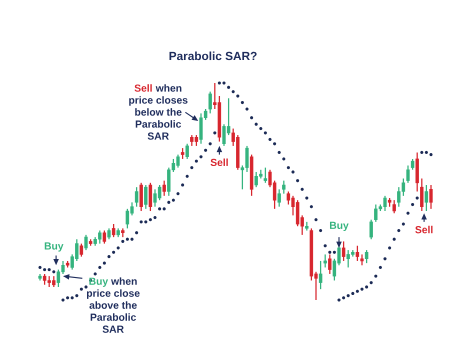 Image resolution: width=474 pixels, height=347 pixels. Describe the element at coordinates (113, 305) in the screenshot. I see `annotation: Buy when price close above the Parabolic SAR` at that location.